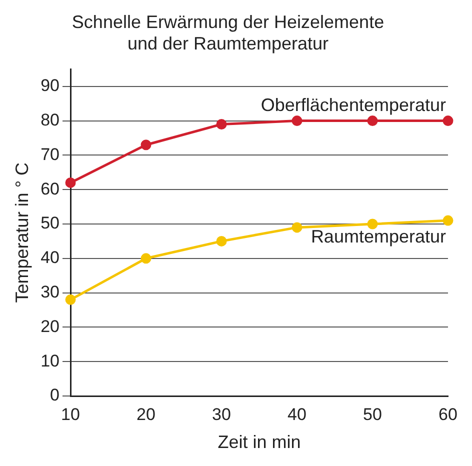 This screenshot has height=466, width=472. I want to click on x-tick-label: 10, so click(70, 414).